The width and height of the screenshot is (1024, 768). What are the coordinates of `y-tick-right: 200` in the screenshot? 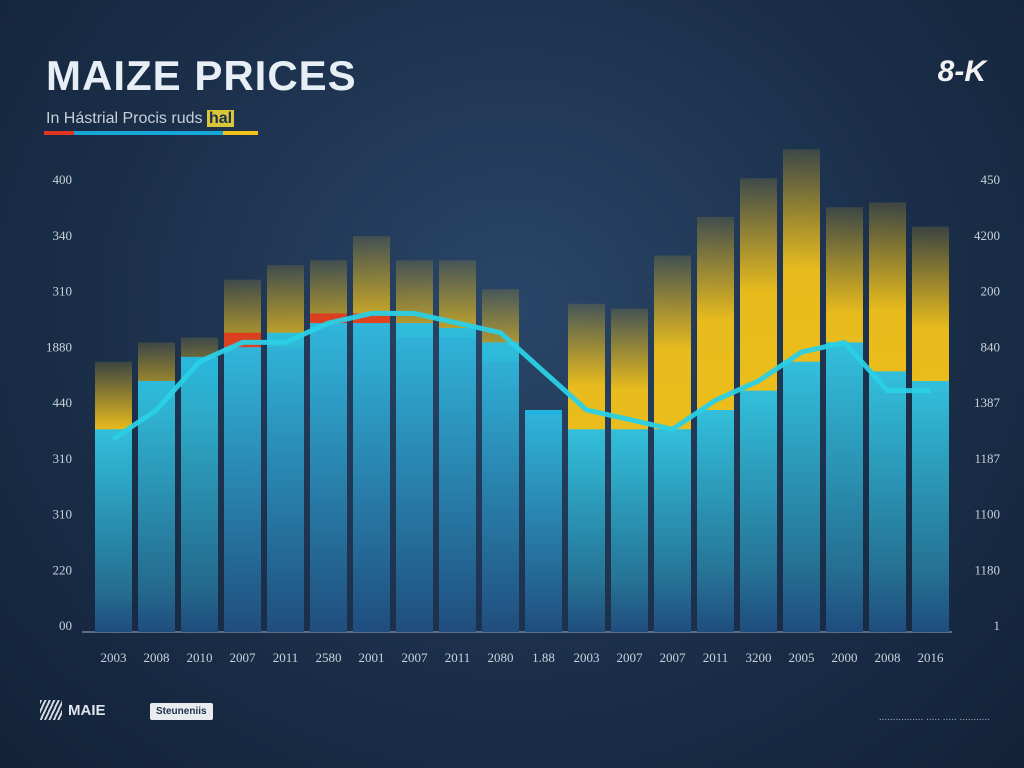 It's located at (991, 291).